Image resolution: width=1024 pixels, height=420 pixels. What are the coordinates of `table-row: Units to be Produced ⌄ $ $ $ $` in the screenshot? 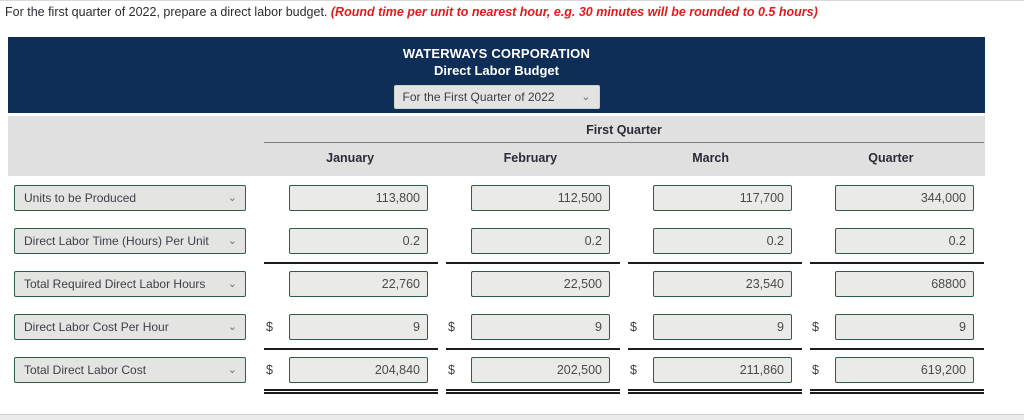 It's located at (519, 198).